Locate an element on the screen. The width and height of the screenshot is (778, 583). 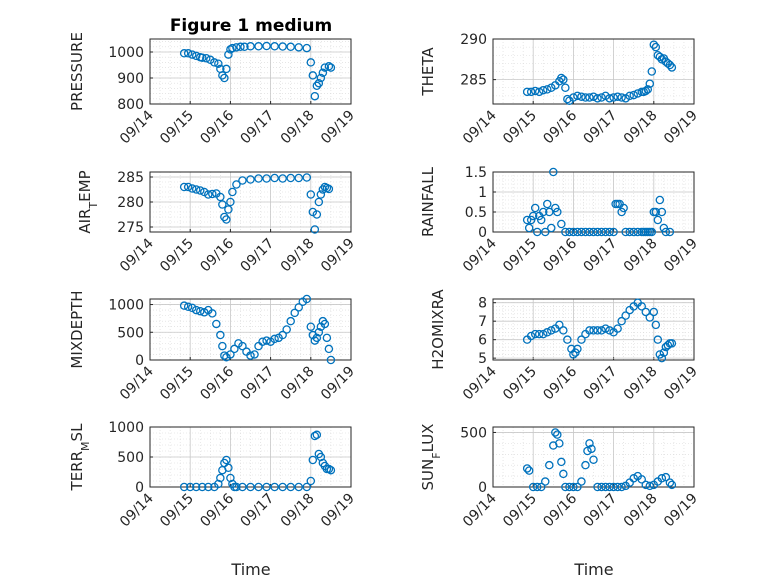
y-tick-label: 500 is located at coordinates (130, 458).